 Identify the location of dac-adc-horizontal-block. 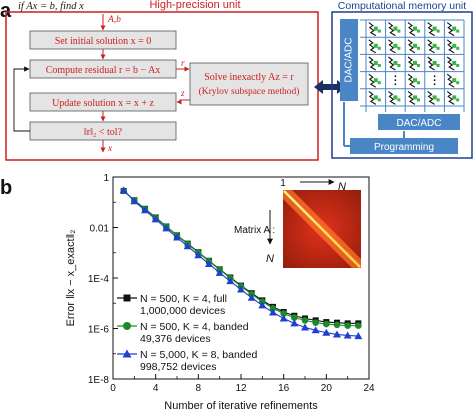
(419, 122).